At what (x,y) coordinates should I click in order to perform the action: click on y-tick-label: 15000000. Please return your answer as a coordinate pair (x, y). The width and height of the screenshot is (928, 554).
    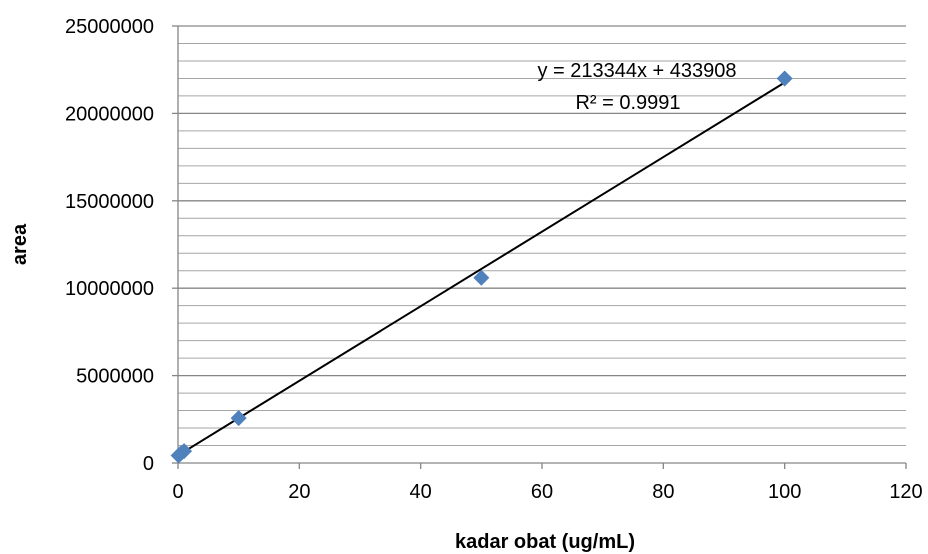
    Looking at the image, I should click on (109, 202).